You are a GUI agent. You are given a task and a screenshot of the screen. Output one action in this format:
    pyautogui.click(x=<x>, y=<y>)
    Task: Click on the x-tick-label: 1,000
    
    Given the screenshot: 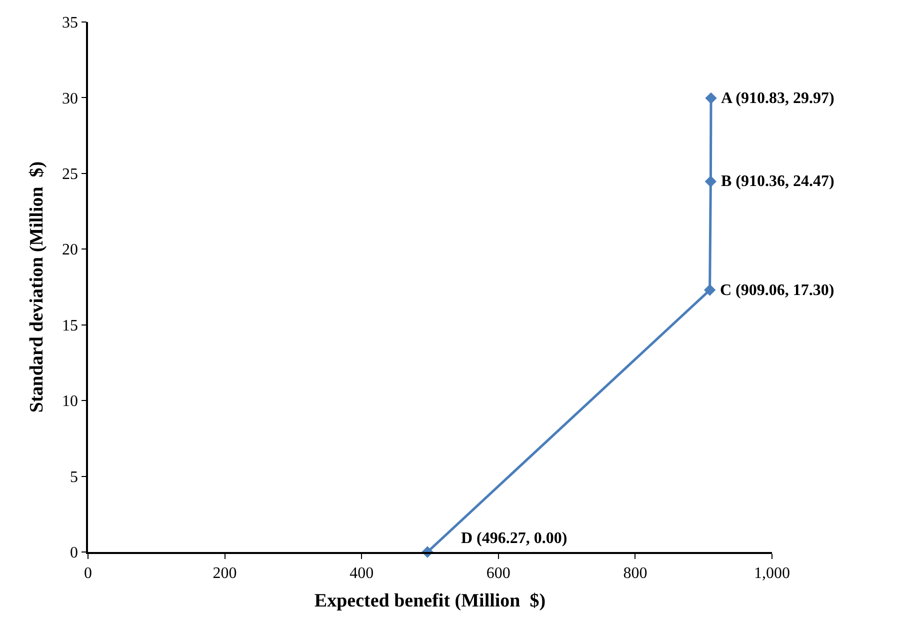 What is the action you would take?
    pyautogui.click(x=772, y=573)
    